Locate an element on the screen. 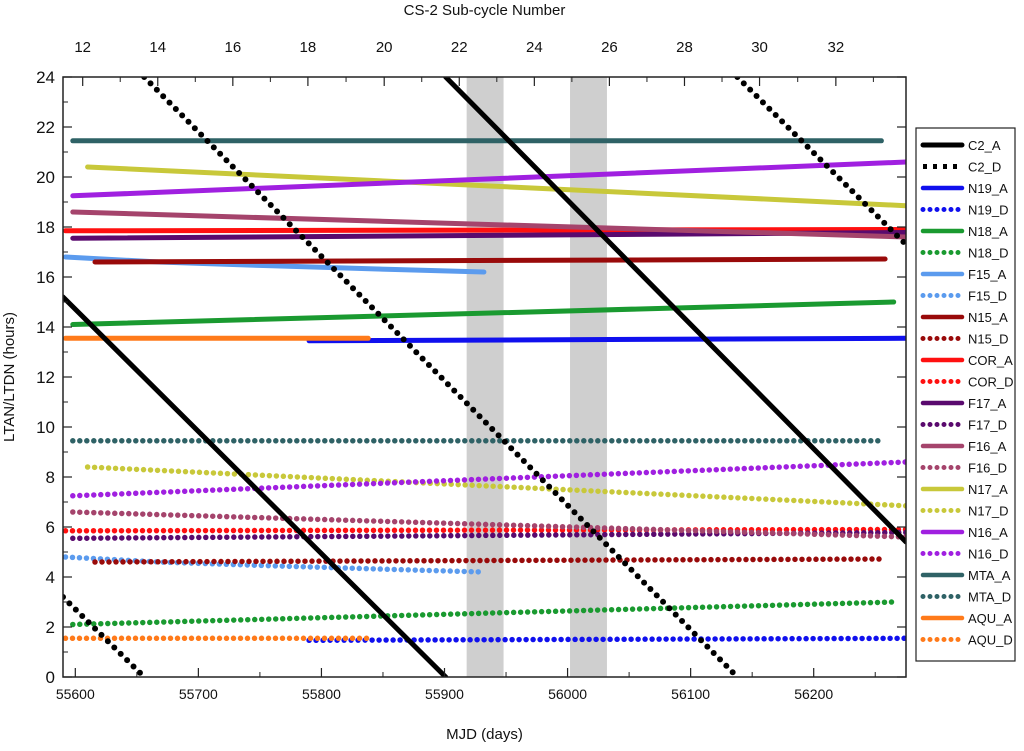  y-tick-label: 22 is located at coordinates (45, 127).